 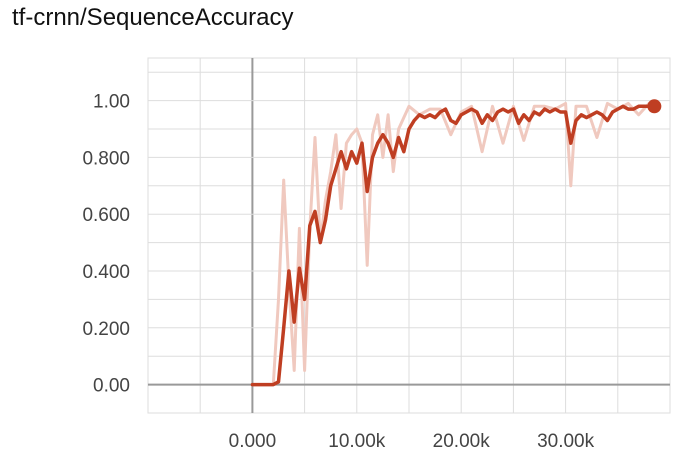 What do you see at coordinates (357, 441) in the screenshot?
I see `x-tick-label: 10.00k` at bounding box center [357, 441].